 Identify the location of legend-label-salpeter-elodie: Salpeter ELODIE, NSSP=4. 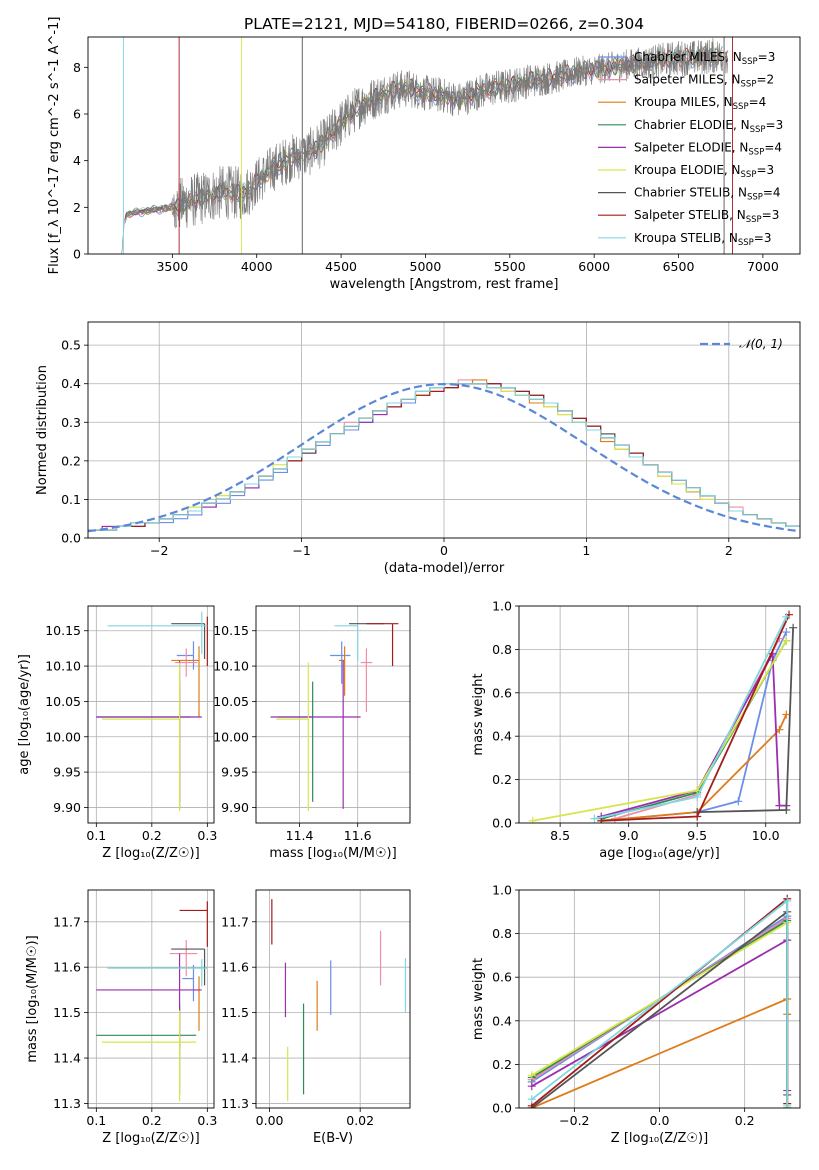
(708, 148).